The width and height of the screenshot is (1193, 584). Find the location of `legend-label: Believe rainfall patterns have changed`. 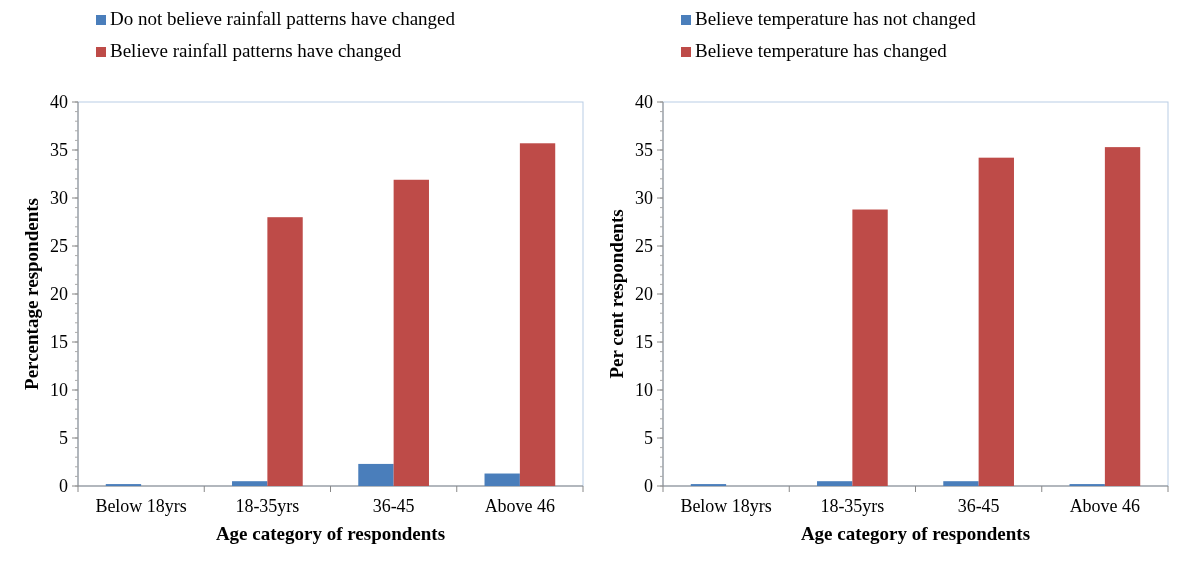

legend-label: Believe rainfall patterns have changed is located at coordinates (256, 50).